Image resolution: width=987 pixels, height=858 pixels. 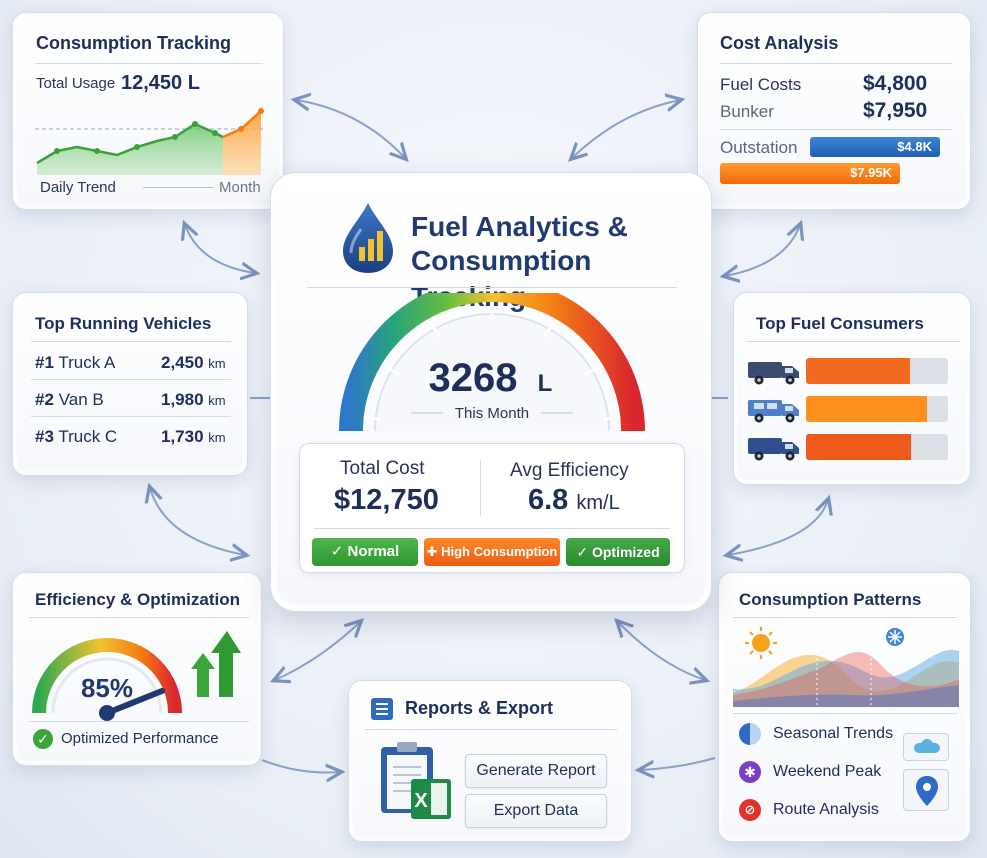 What do you see at coordinates (479, 708) in the screenshot?
I see `card-title: Reports & Export` at bounding box center [479, 708].